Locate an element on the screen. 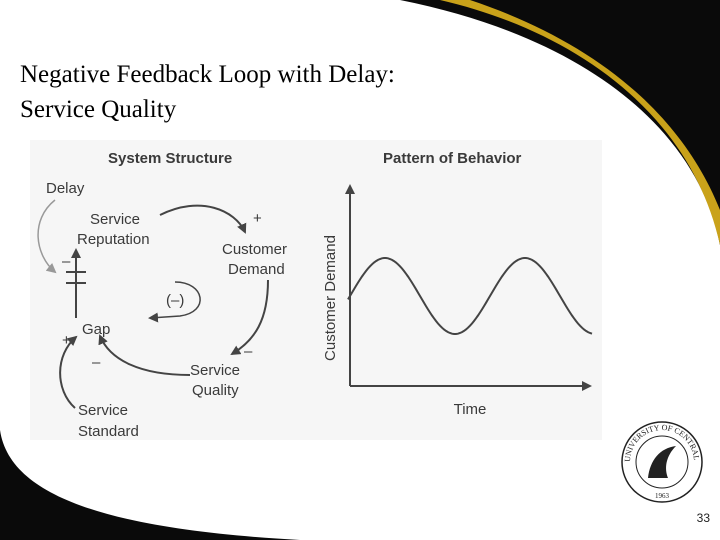  node-label: Reputation is located at coordinates (113, 239).